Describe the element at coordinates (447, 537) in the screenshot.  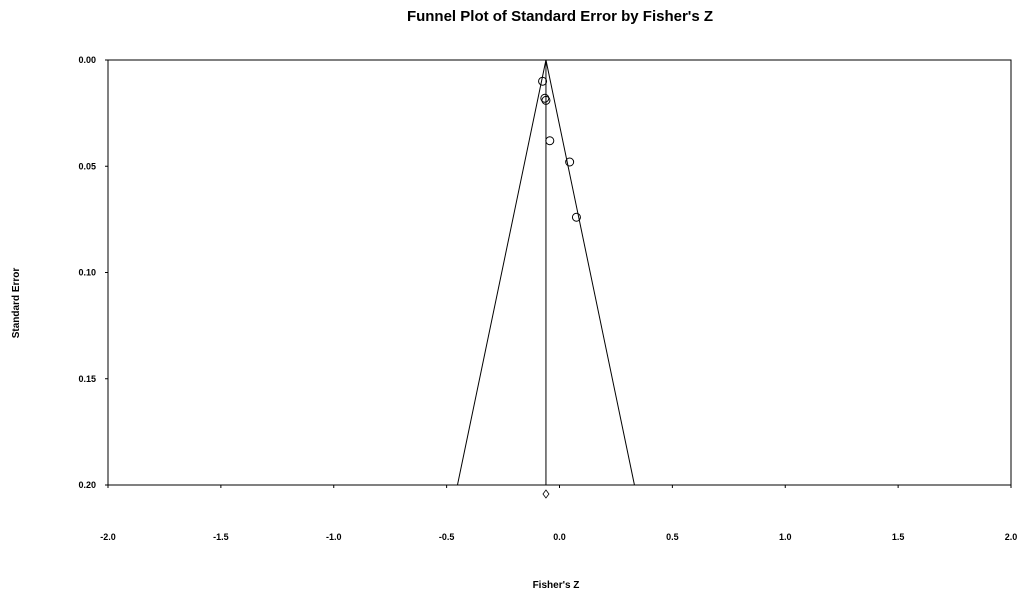
I see `x-tick-label: -0.5` at that location.